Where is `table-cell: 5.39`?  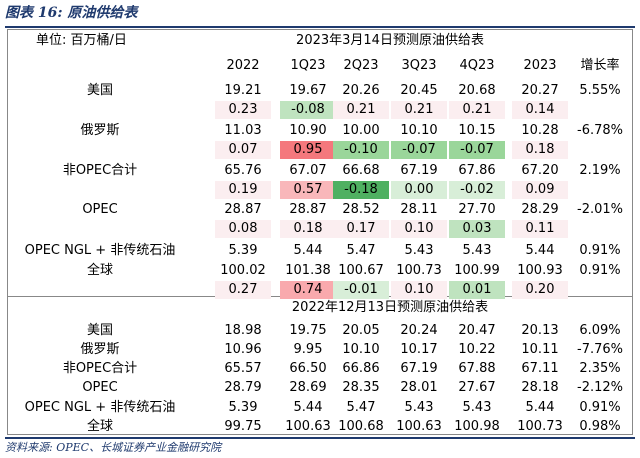 table-cell: 5.39 is located at coordinates (243, 250).